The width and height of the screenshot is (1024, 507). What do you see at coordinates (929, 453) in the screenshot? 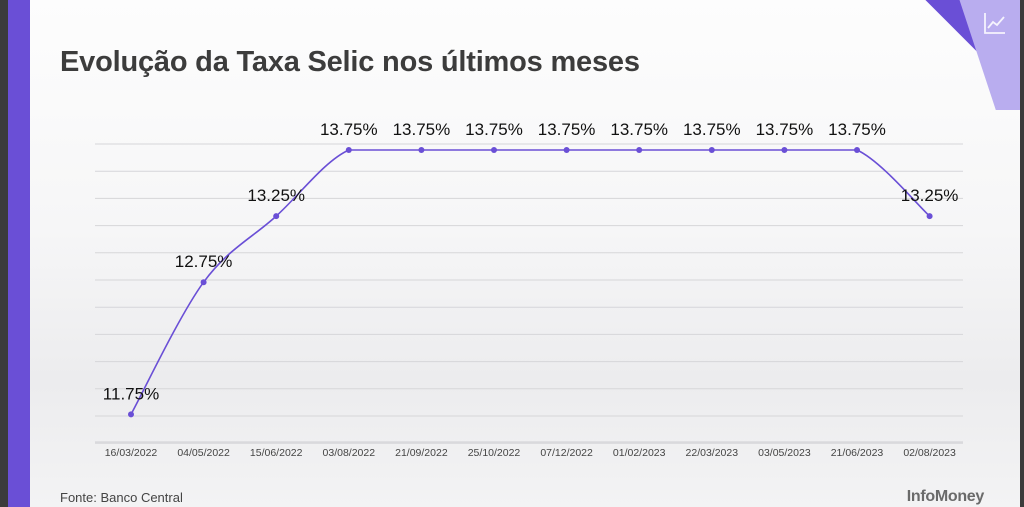
I see `x-tick-label: 02/08/2023` at bounding box center [929, 453].